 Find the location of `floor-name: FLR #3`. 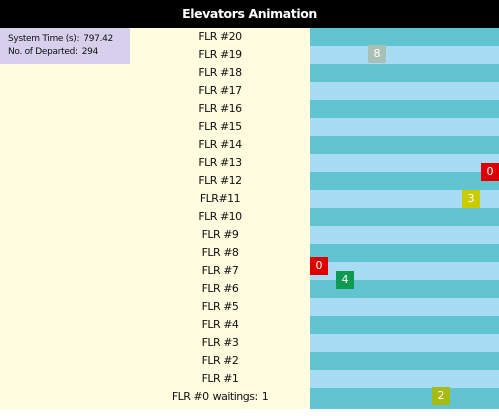

floor-name: FLR #3 is located at coordinates (220, 342).